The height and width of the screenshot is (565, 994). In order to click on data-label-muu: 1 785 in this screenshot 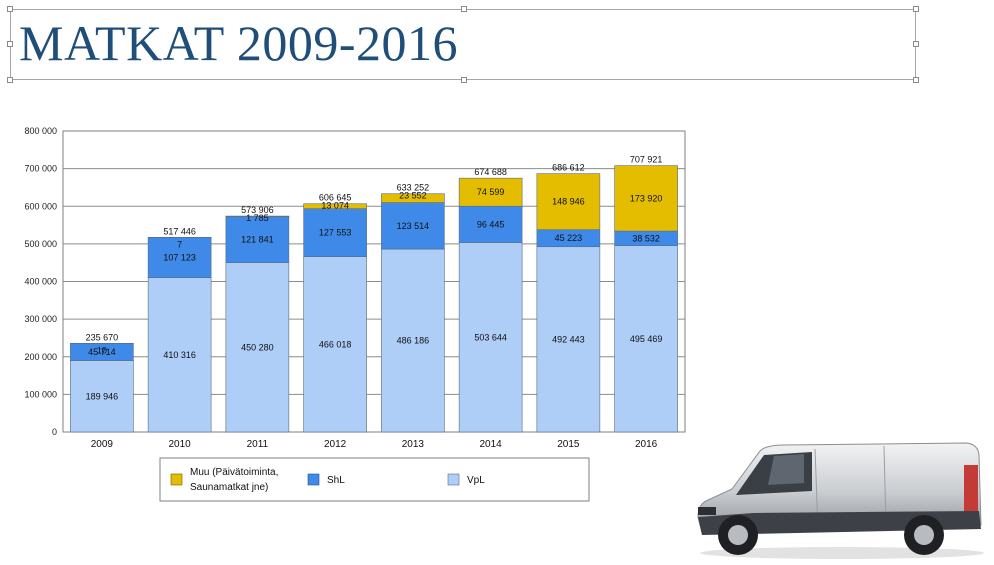, I will do `click(257, 218)`.